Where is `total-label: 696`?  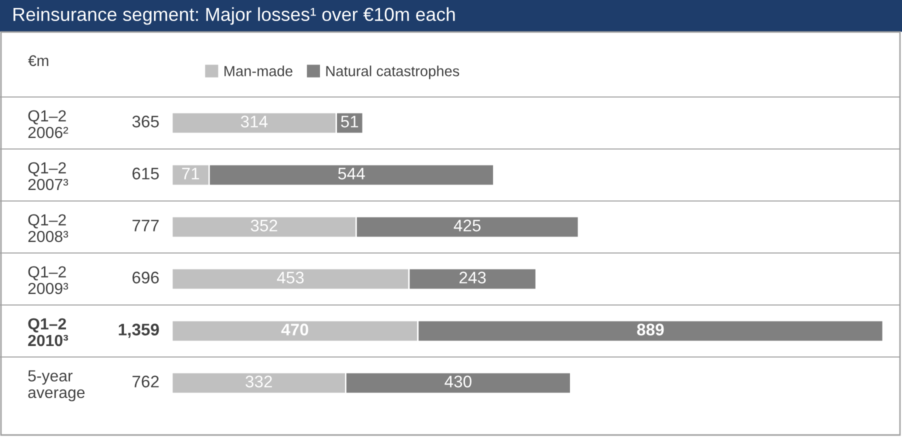
total-label: 696 is located at coordinates (145, 278).